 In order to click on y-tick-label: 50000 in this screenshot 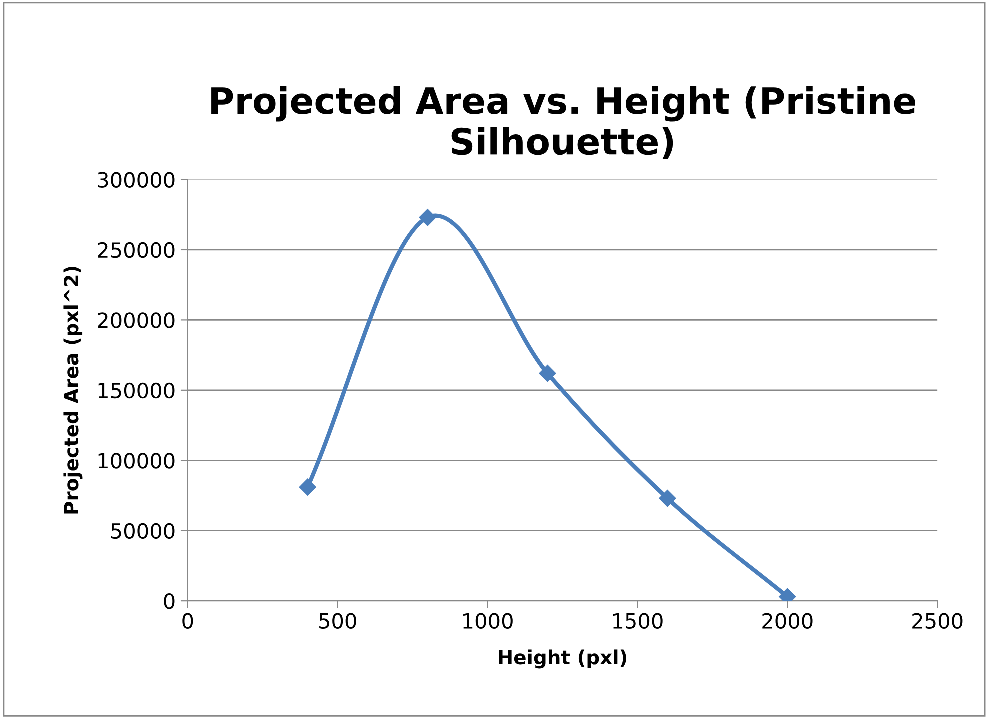, I will do `click(143, 531)`.